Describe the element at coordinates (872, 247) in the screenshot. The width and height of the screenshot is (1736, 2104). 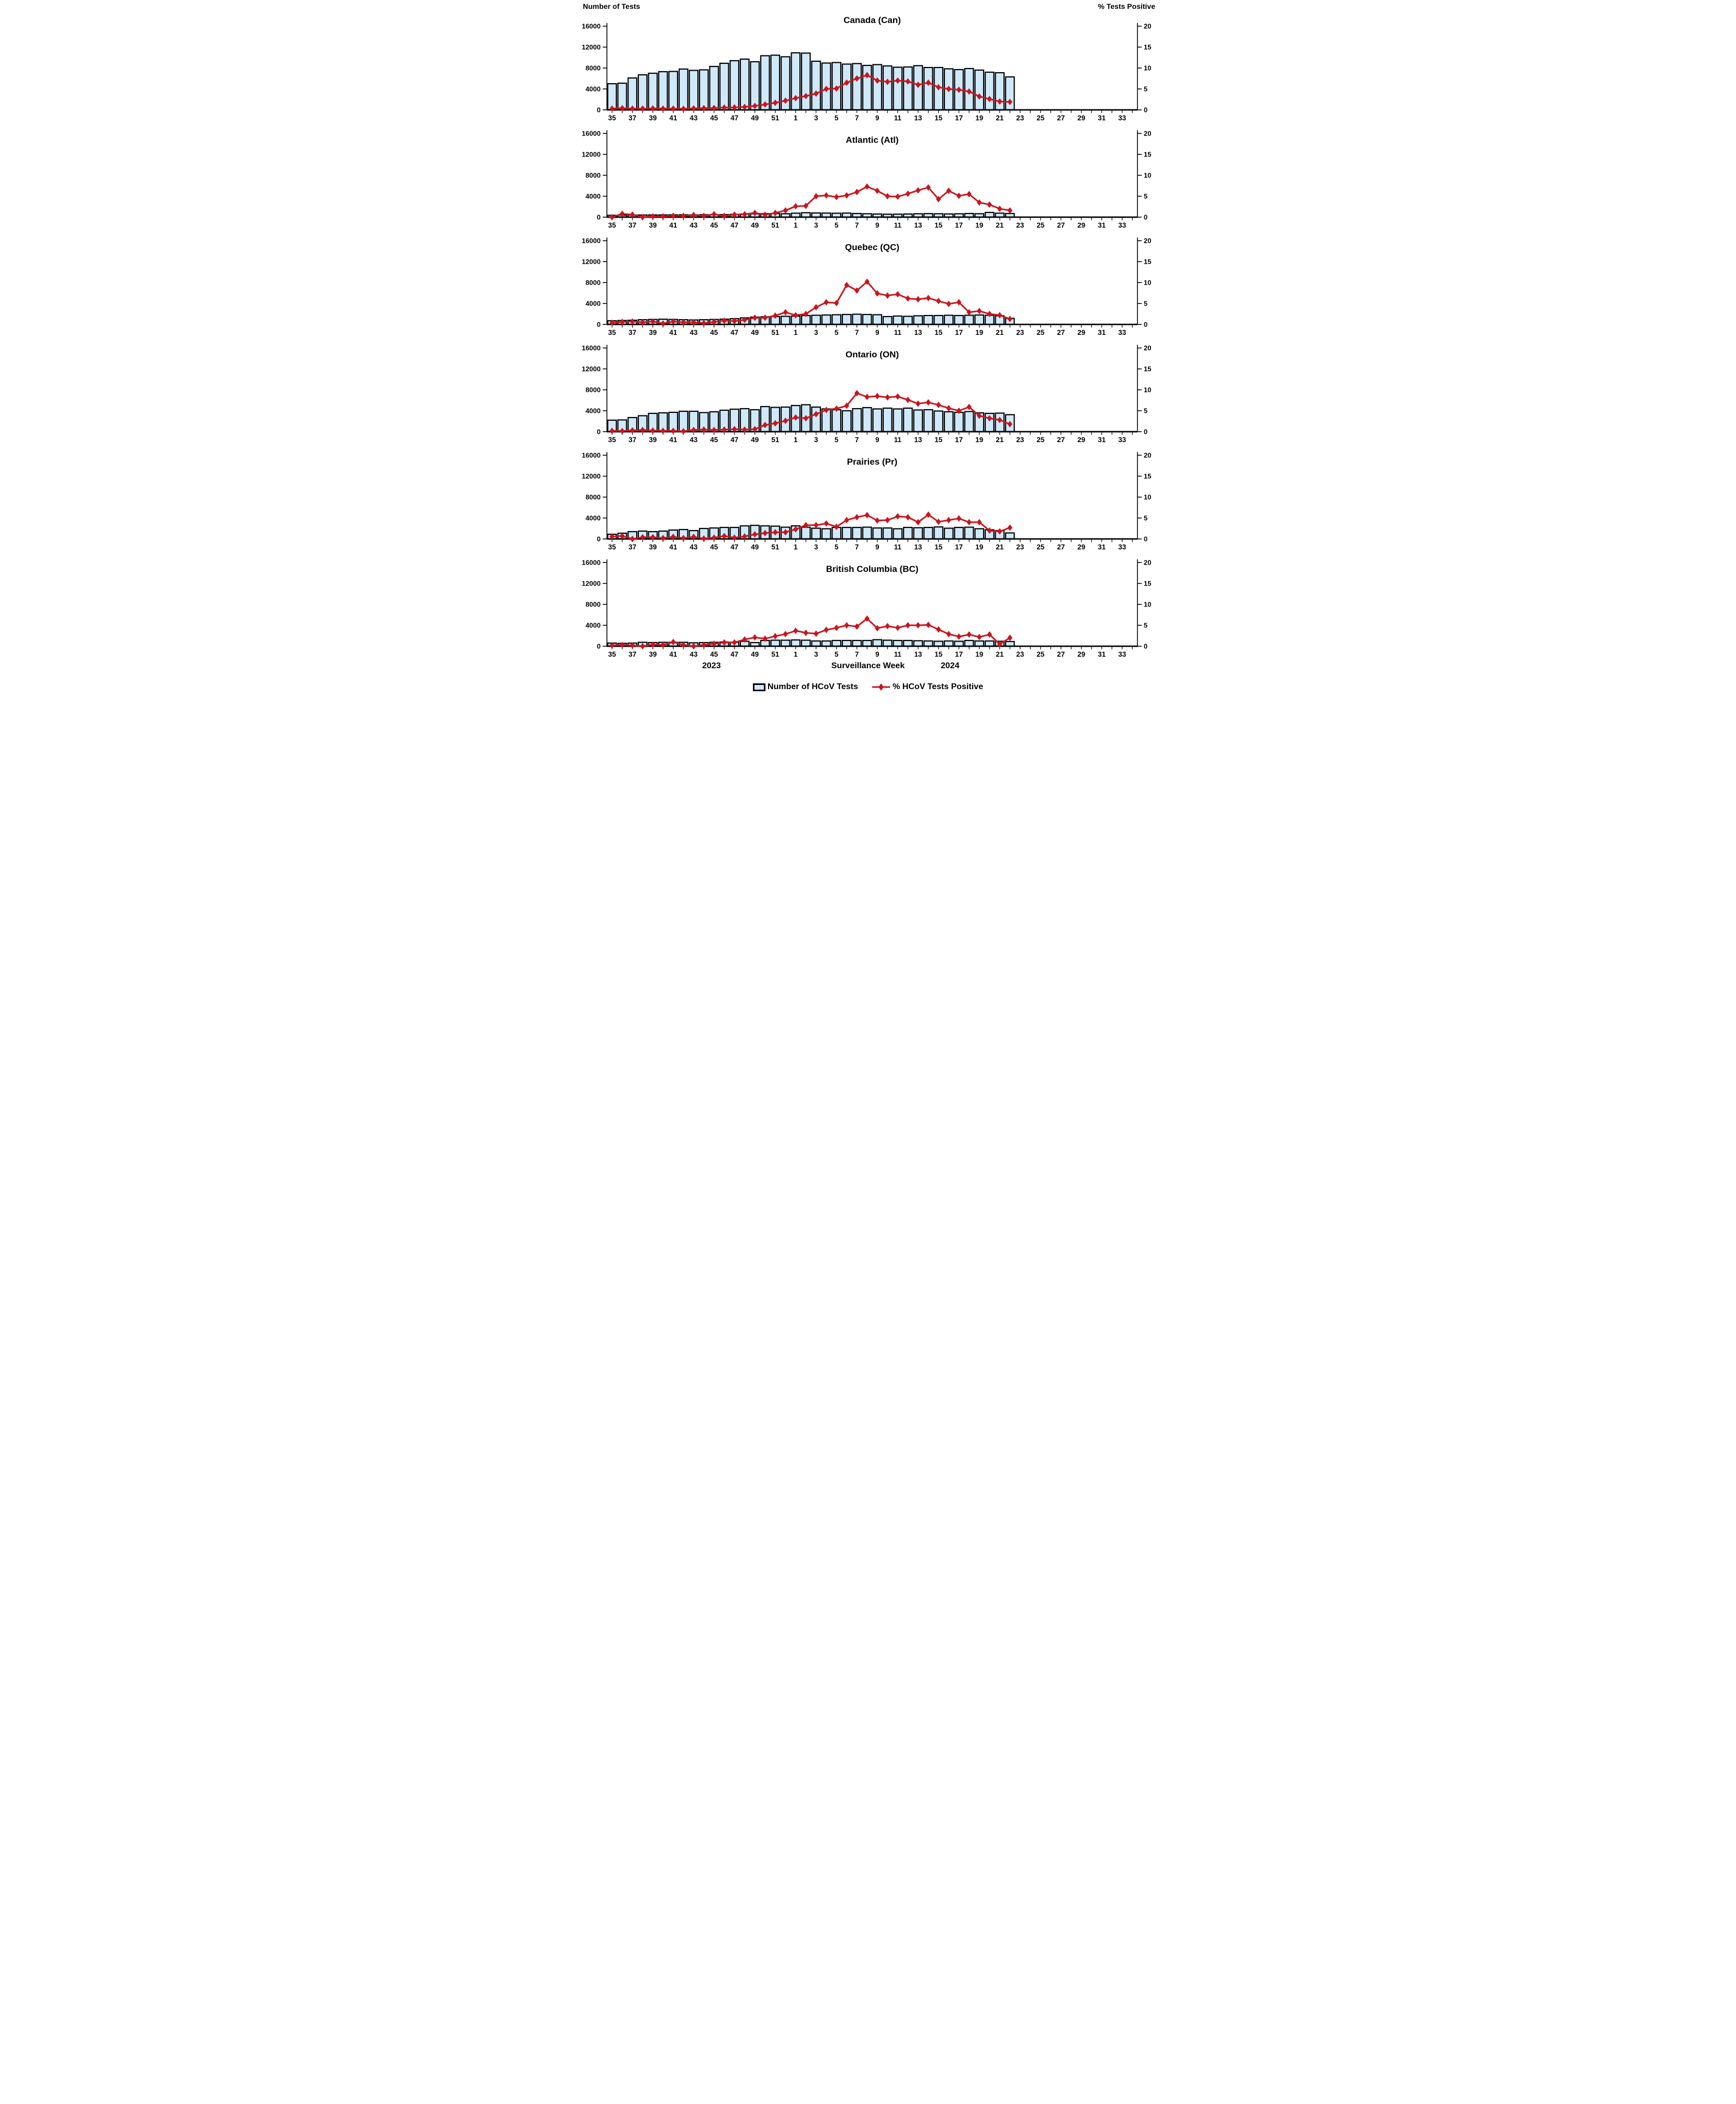
I see `panel-title: Quebec (QC)` at that location.